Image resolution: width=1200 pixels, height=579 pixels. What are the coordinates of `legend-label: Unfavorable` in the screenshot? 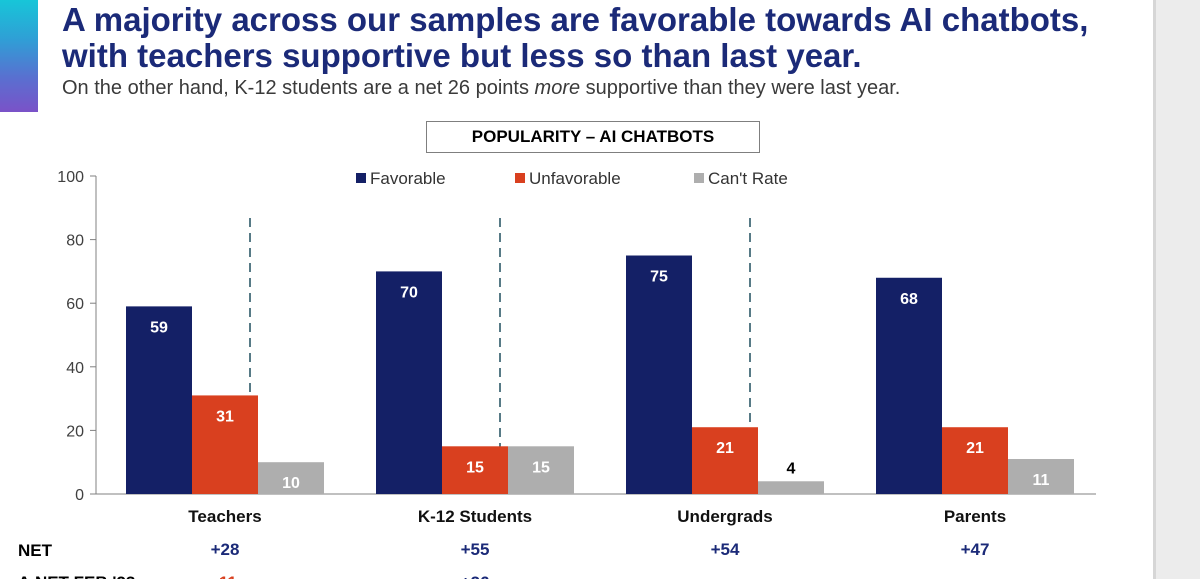 It's located at (575, 178).